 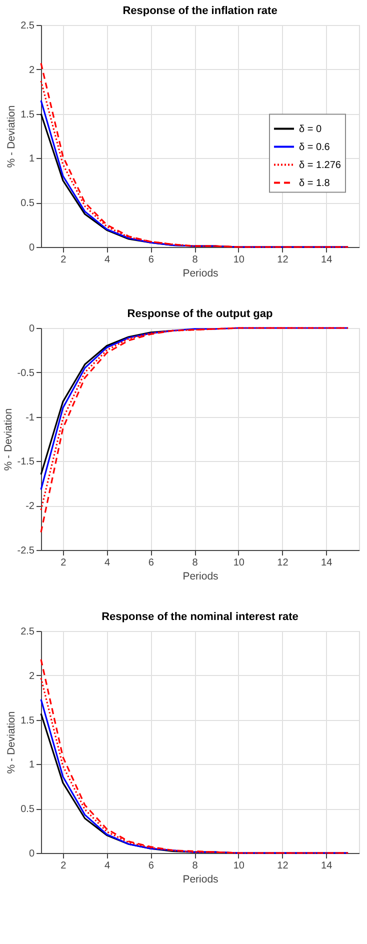 I want to click on chart-title: Response of the nominal interest rate, so click(x=200, y=617).